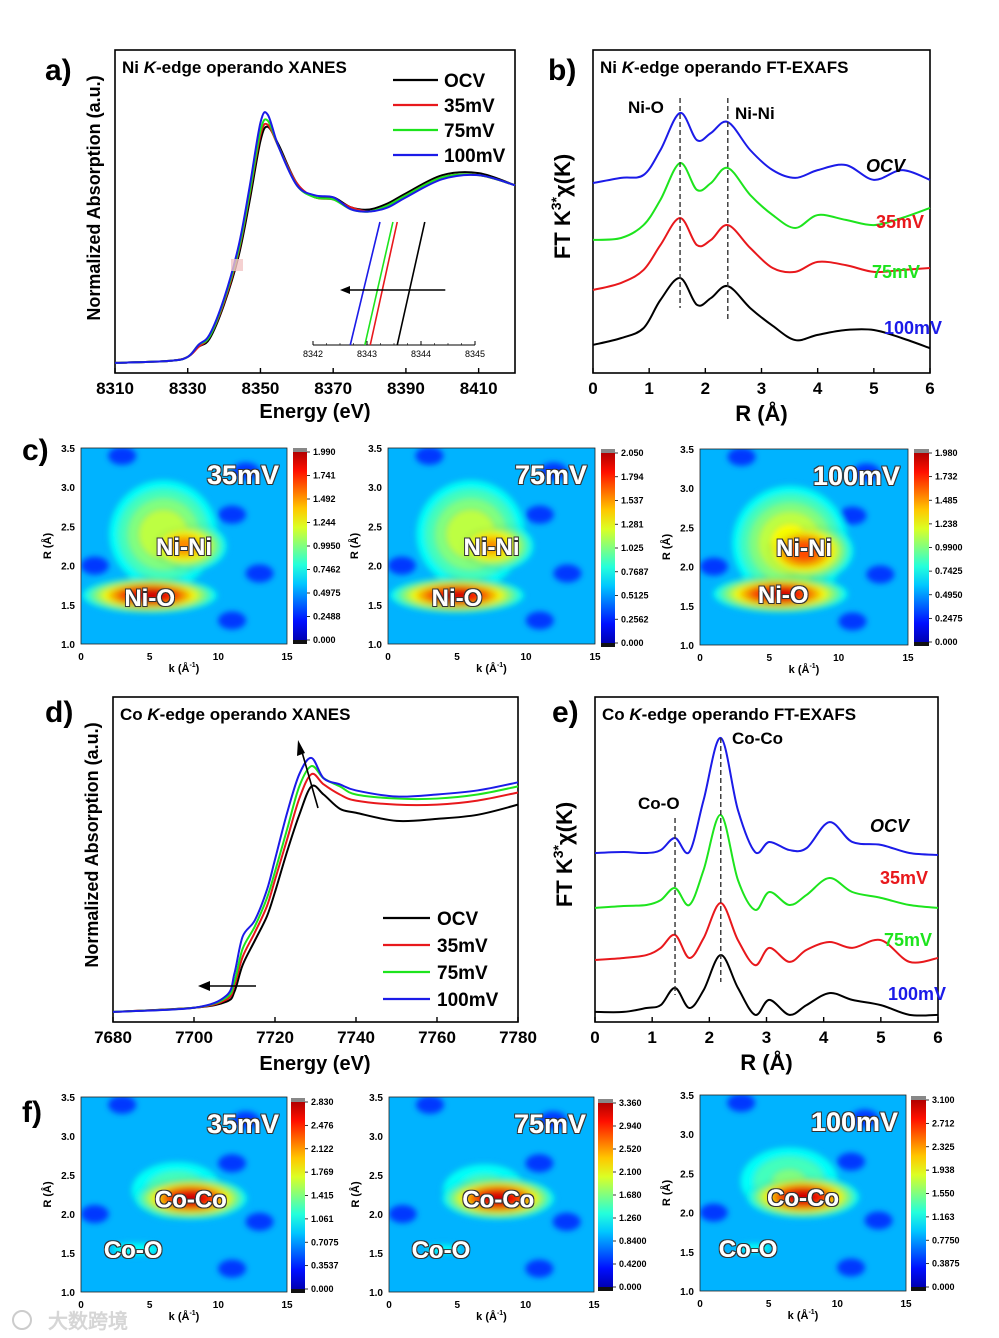 The height and width of the screenshot is (1338, 999). What do you see at coordinates (761, 413) in the screenshot?
I see `x-axis-label: R (Å)` at bounding box center [761, 413].